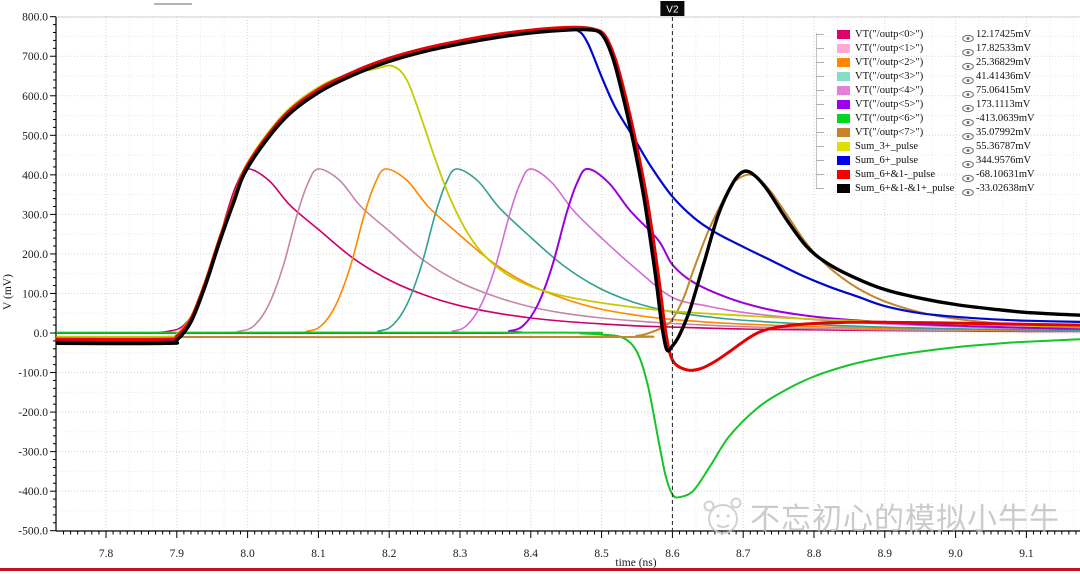 The width and height of the screenshot is (1080, 574). Describe the element at coordinates (889, 48) in the screenshot. I see `legend-trace-name: VT("/outp<1>")` at that location.